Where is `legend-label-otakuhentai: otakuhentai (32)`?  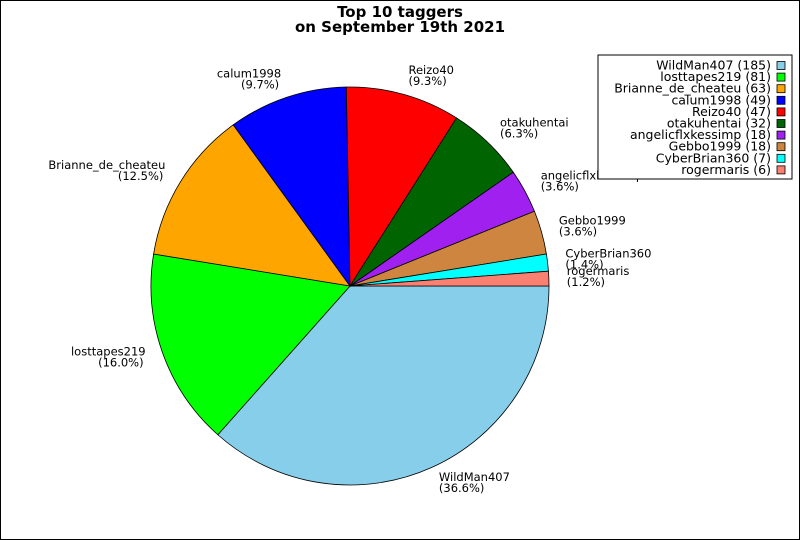
legend-label-otakuhentai: otakuhentai (32) is located at coordinates (719, 123).